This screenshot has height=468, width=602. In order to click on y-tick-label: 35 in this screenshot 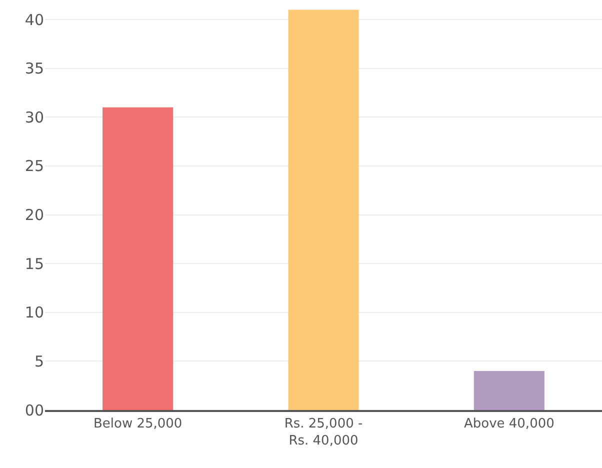, I will do `click(34, 69)`.